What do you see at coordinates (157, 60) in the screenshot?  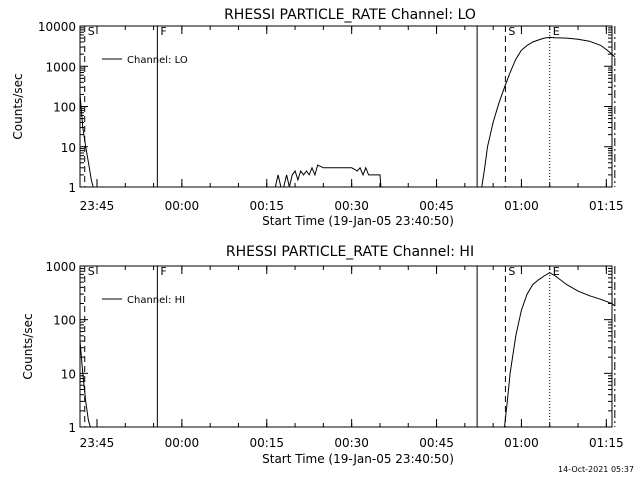 I see `legend-label: Channel: LO` at bounding box center [157, 60].